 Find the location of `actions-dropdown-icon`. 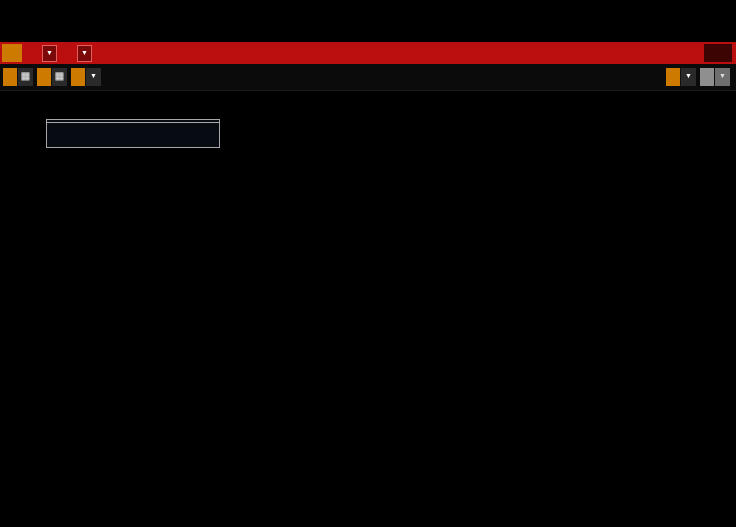

actions-dropdown-icon is located at coordinates (84, 53).